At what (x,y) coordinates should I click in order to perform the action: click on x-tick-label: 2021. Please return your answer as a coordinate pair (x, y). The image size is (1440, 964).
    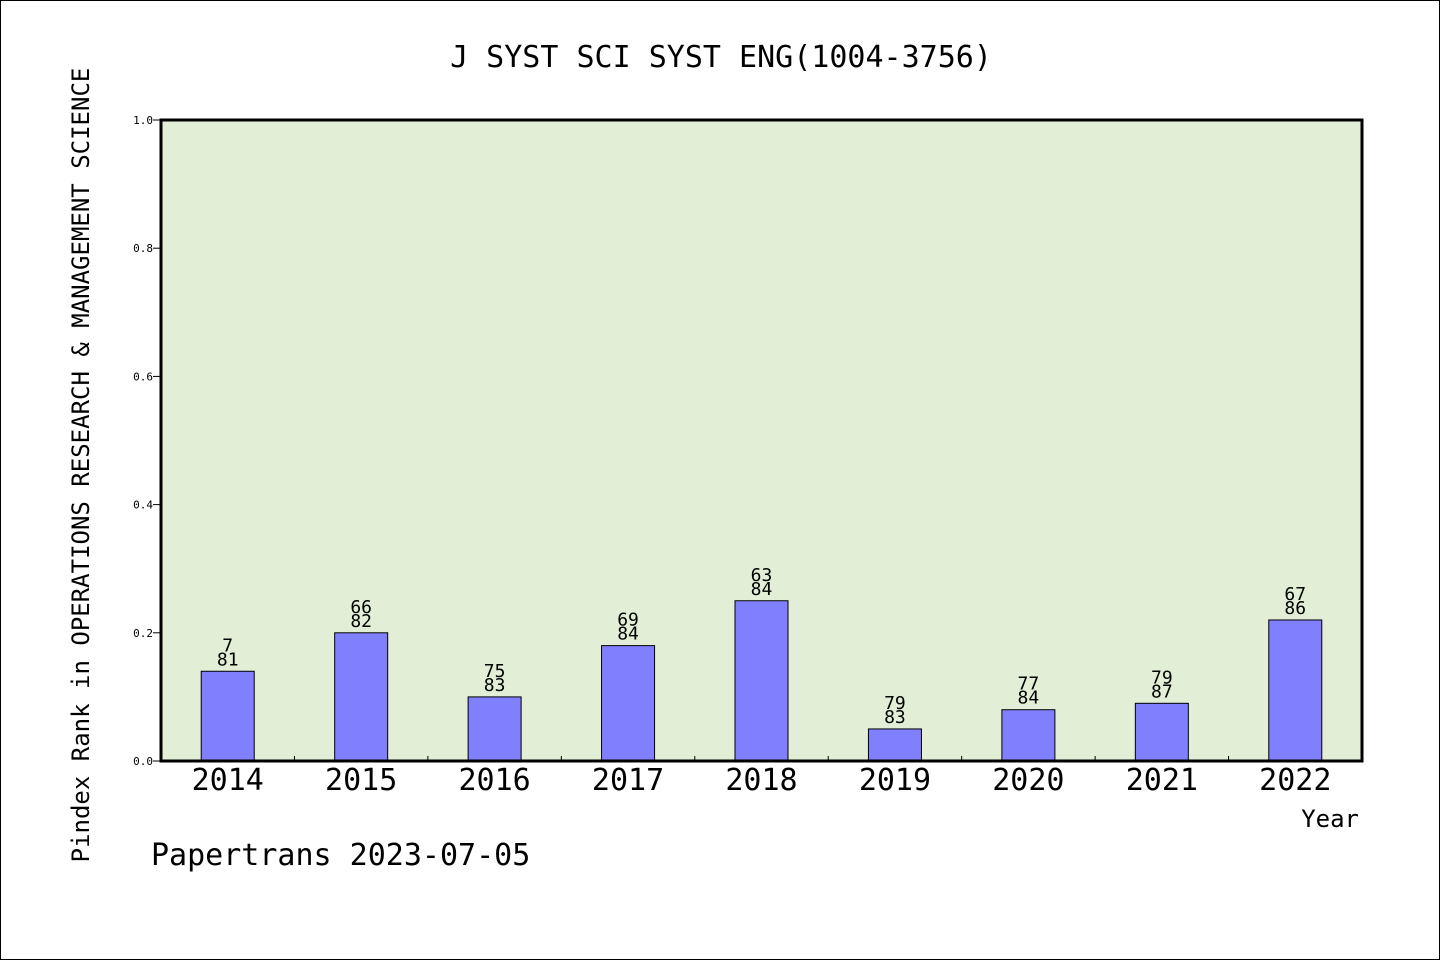
    Looking at the image, I should click on (1162, 780).